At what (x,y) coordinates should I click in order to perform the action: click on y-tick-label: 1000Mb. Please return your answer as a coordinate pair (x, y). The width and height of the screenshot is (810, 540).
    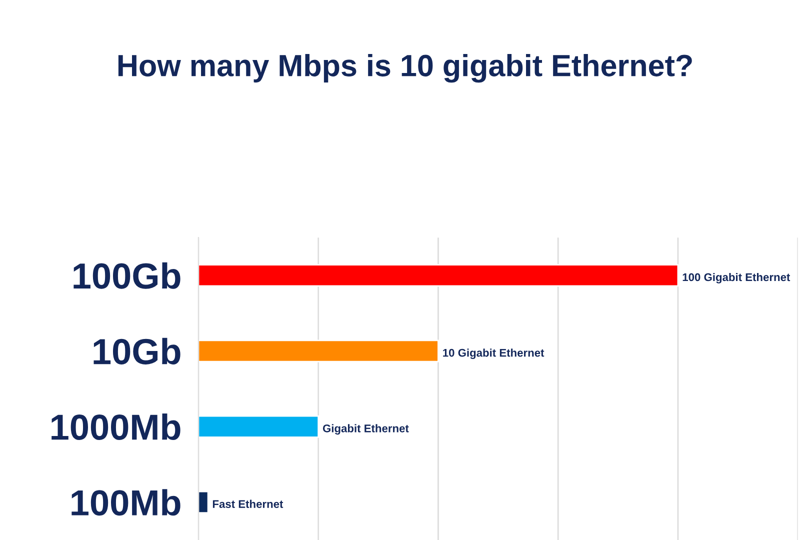
    Looking at the image, I should click on (116, 427).